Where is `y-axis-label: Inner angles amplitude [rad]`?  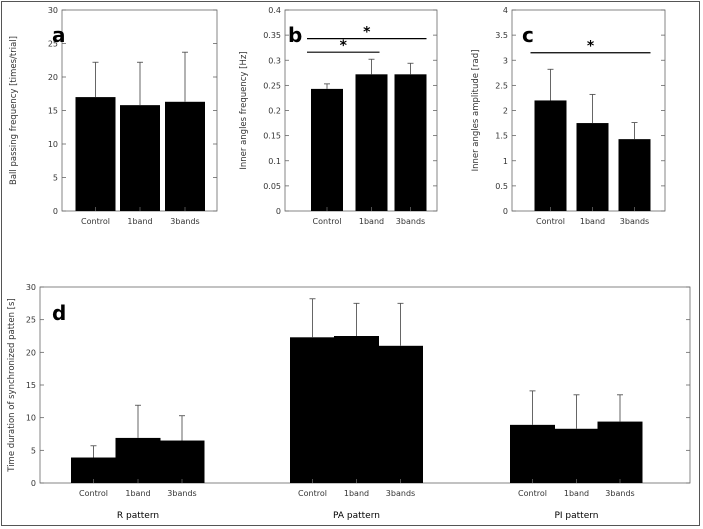 y-axis-label: Inner angles amplitude [rad] is located at coordinates (476, 111).